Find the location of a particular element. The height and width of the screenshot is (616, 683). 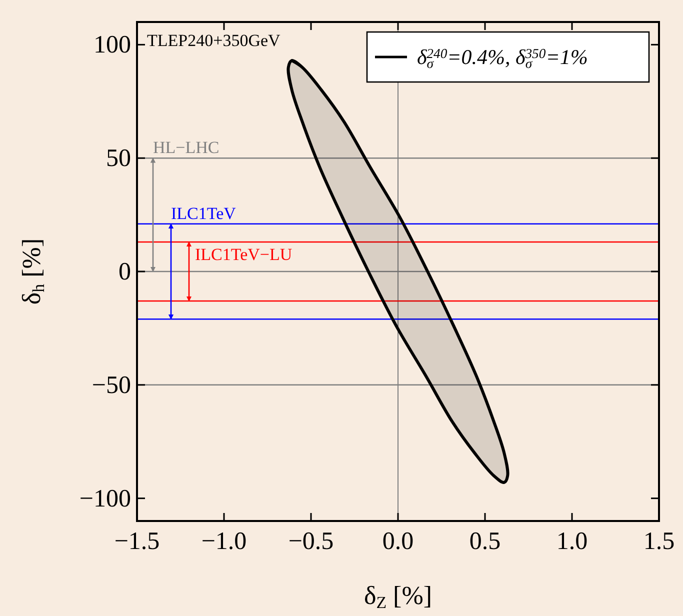

x-tick-label: −1.5 is located at coordinates (137, 541).